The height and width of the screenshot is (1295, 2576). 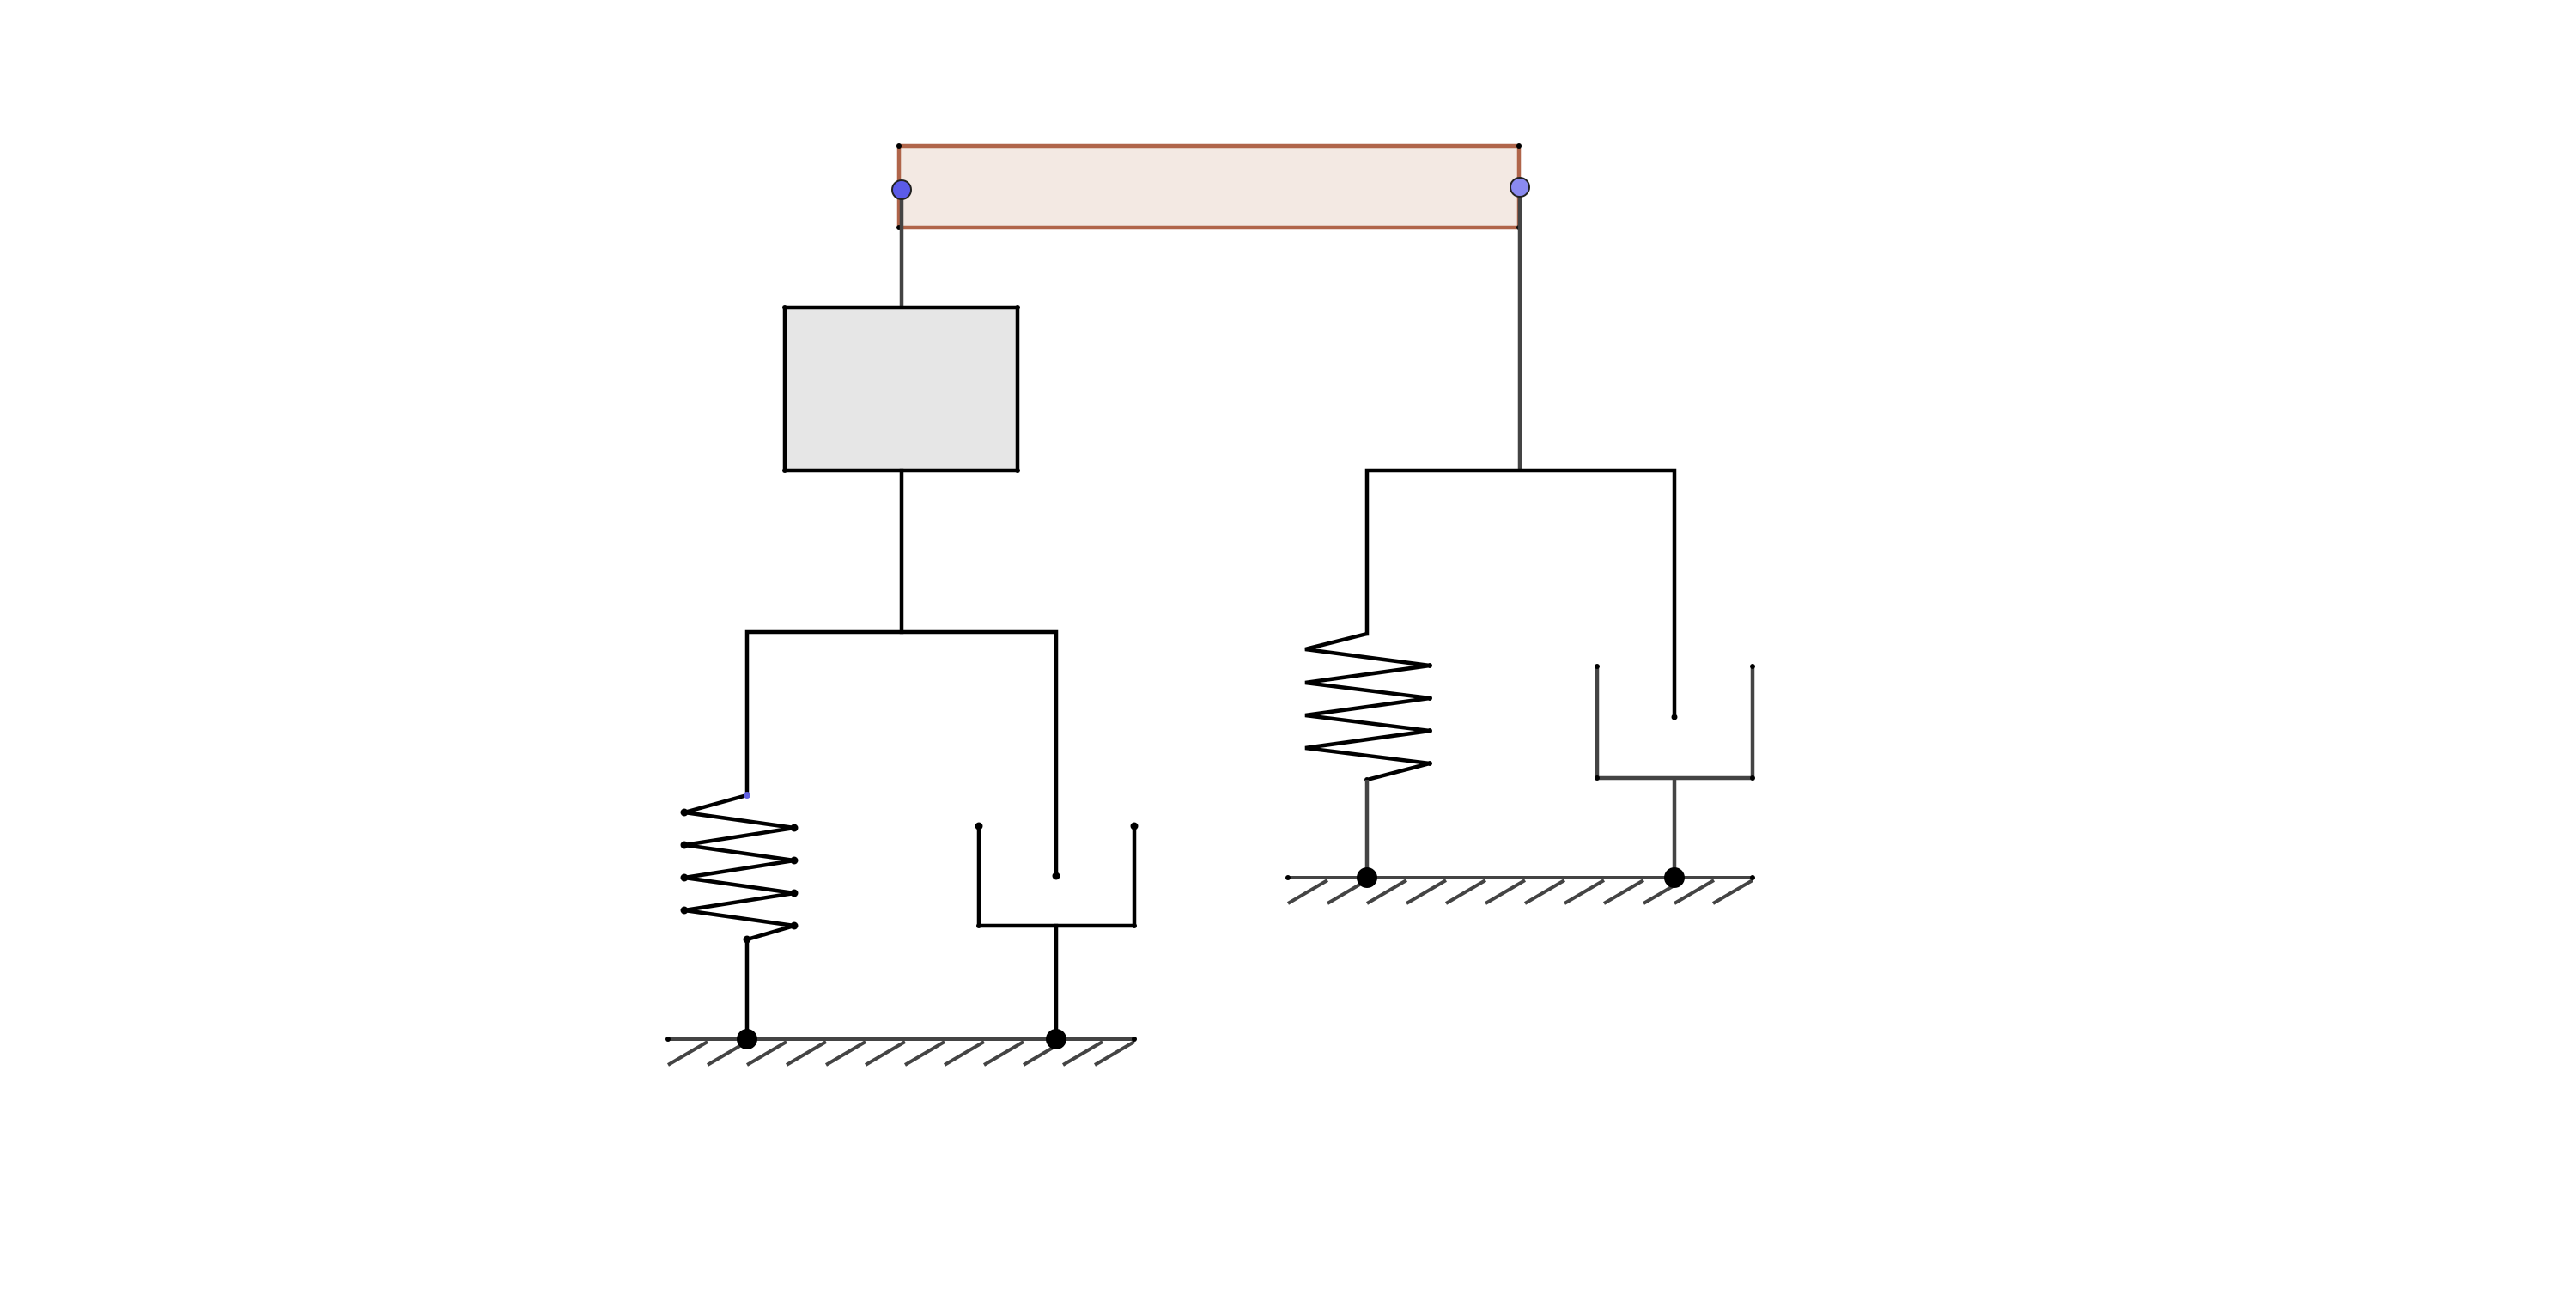 What do you see at coordinates (1520, 686) in the screenshot?
I see `right-suspension` at bounding box center [1520, 686].